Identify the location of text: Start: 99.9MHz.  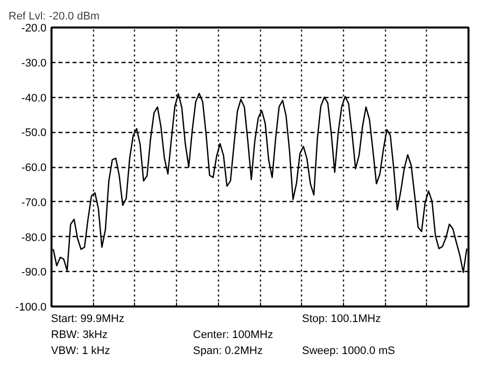
(87, 319).